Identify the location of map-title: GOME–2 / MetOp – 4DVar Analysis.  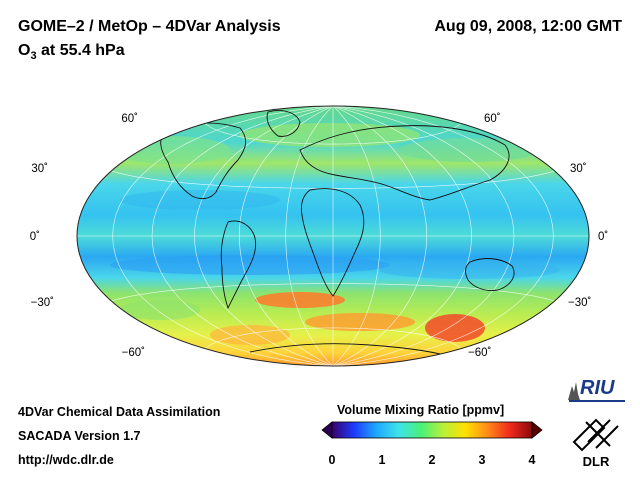
(149, 26).